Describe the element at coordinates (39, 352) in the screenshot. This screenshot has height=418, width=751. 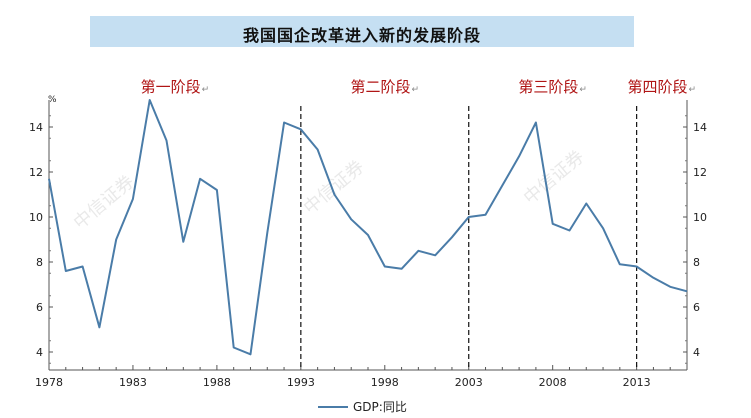
I see `left-y-tick-label-4: 4` at that location.